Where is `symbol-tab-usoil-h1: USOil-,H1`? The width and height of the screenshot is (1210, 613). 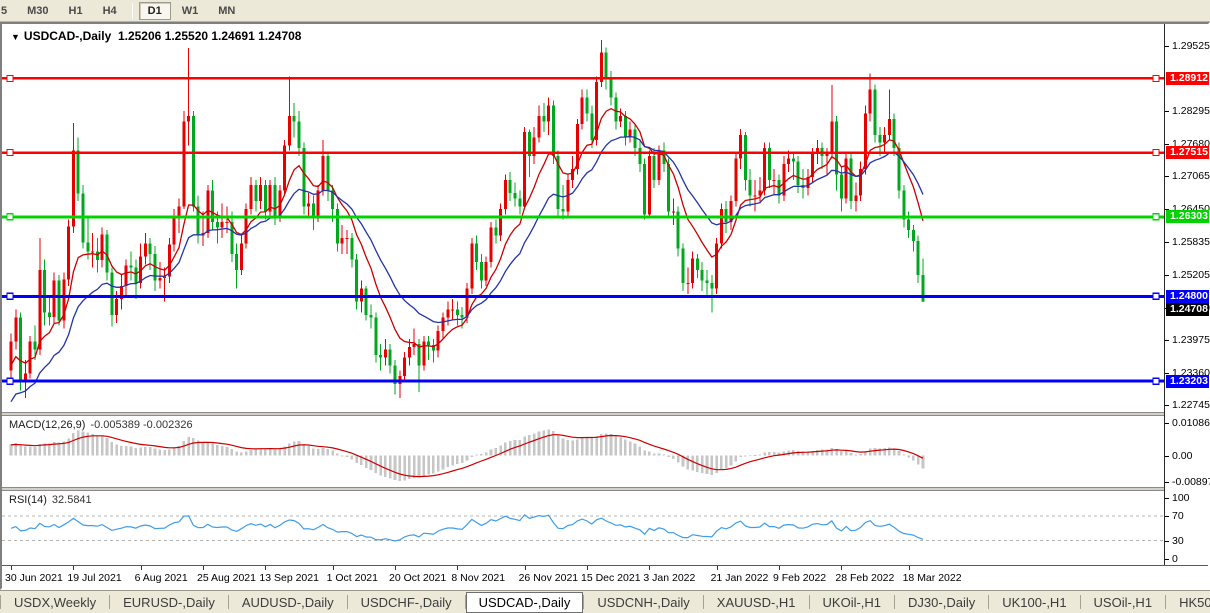
symbol-tab-usoil-h1: USOil-,H1 is located at coordinates (1123, 602).